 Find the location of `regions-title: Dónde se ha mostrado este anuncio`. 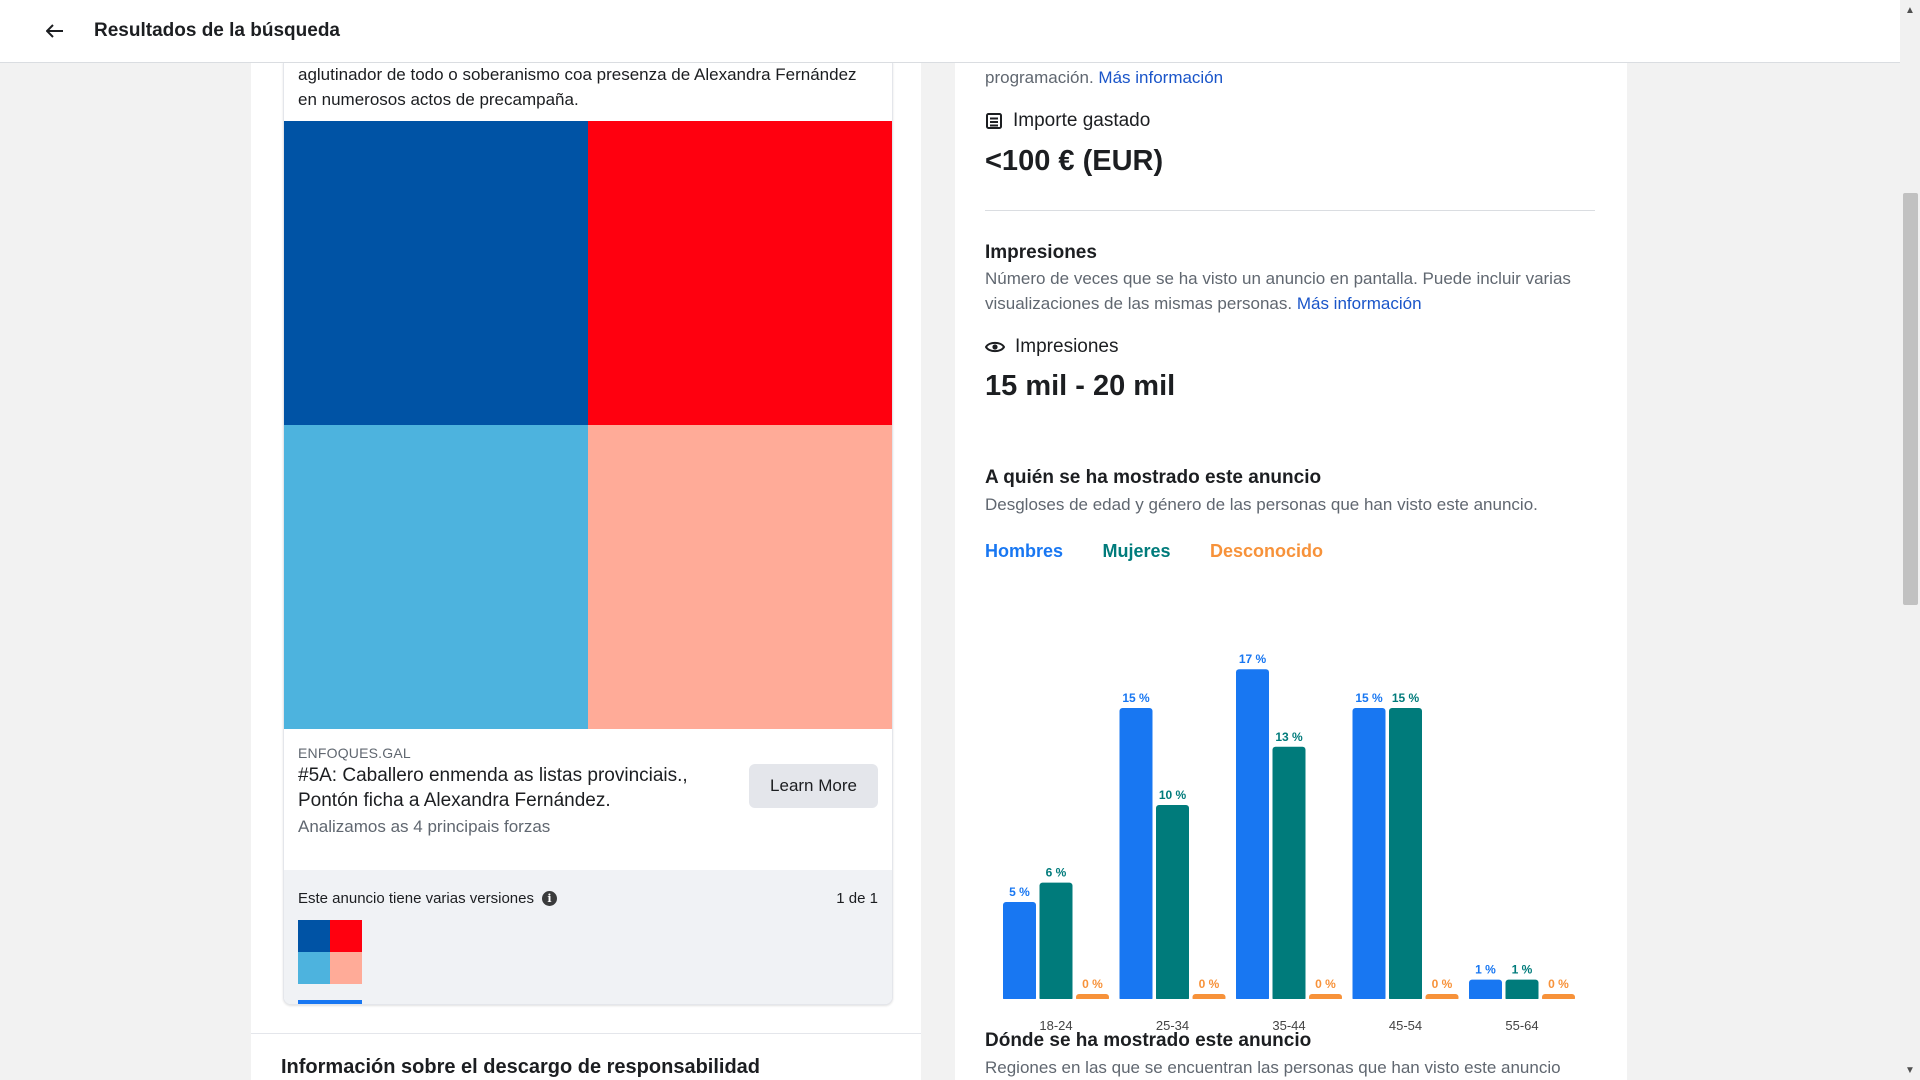

regions-title: Dónde se ha mostrado este anuncio is located at coordinates (1148, 1040).